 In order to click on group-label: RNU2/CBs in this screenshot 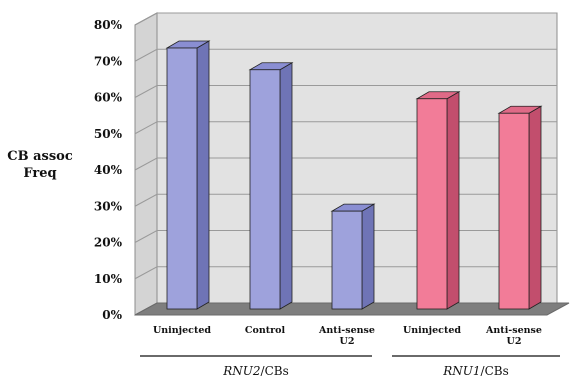, I will do `click(255, 371)`.